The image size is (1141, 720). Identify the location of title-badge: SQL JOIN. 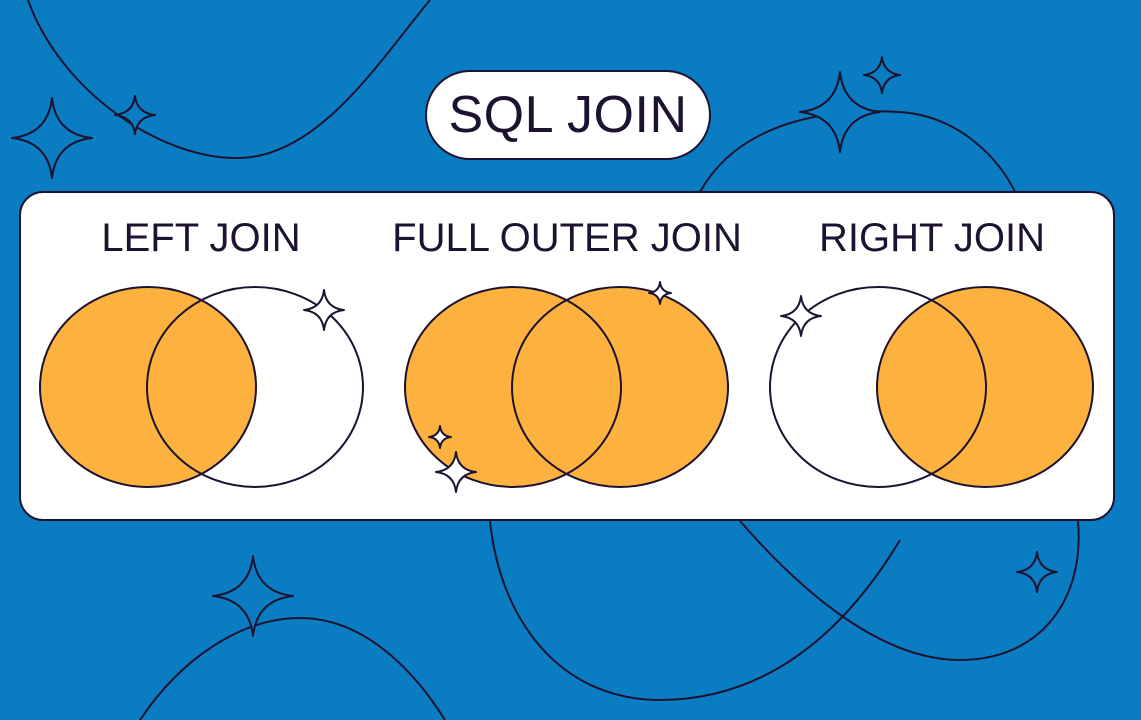
(568, 115).